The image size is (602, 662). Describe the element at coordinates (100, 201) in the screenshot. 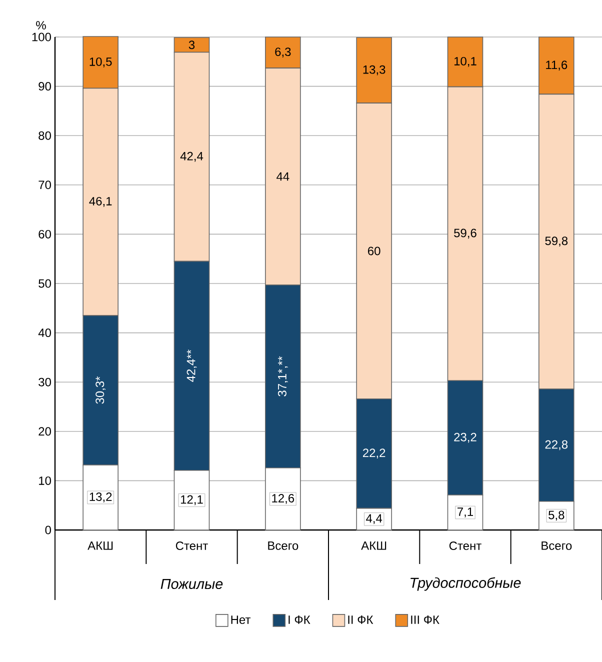

I see `data-label: 46,1` at that location.